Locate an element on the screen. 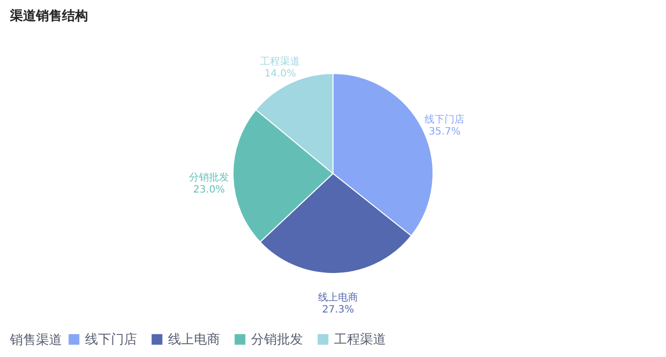  legend-label: 分销批发 is located at coordinates (277, 340).